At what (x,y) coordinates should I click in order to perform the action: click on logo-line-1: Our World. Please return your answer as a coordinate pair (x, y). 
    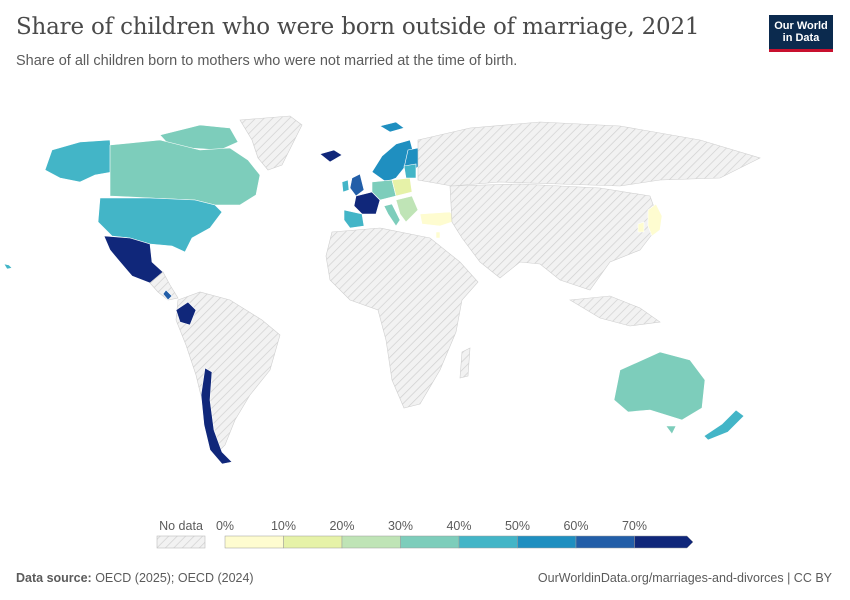
    Looking at the image, I should click on (801, 26).